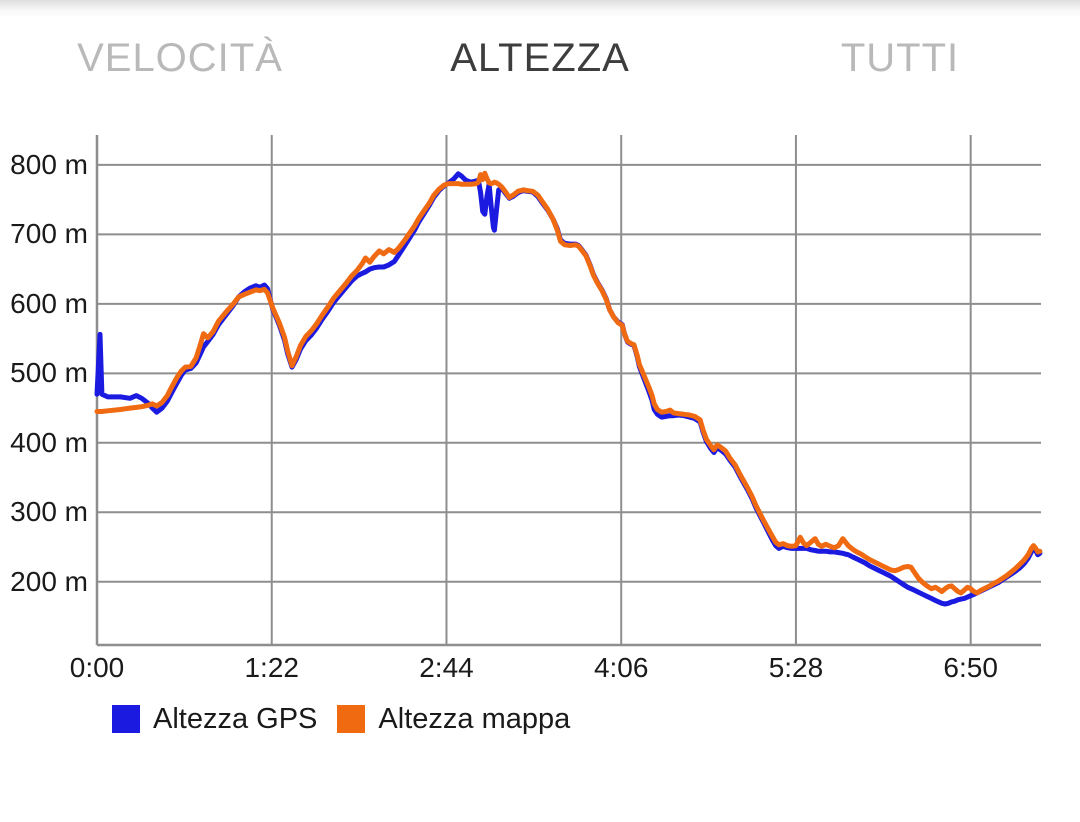  I want to click on y-axis-tick-label: 200 m, so click(49, 581).